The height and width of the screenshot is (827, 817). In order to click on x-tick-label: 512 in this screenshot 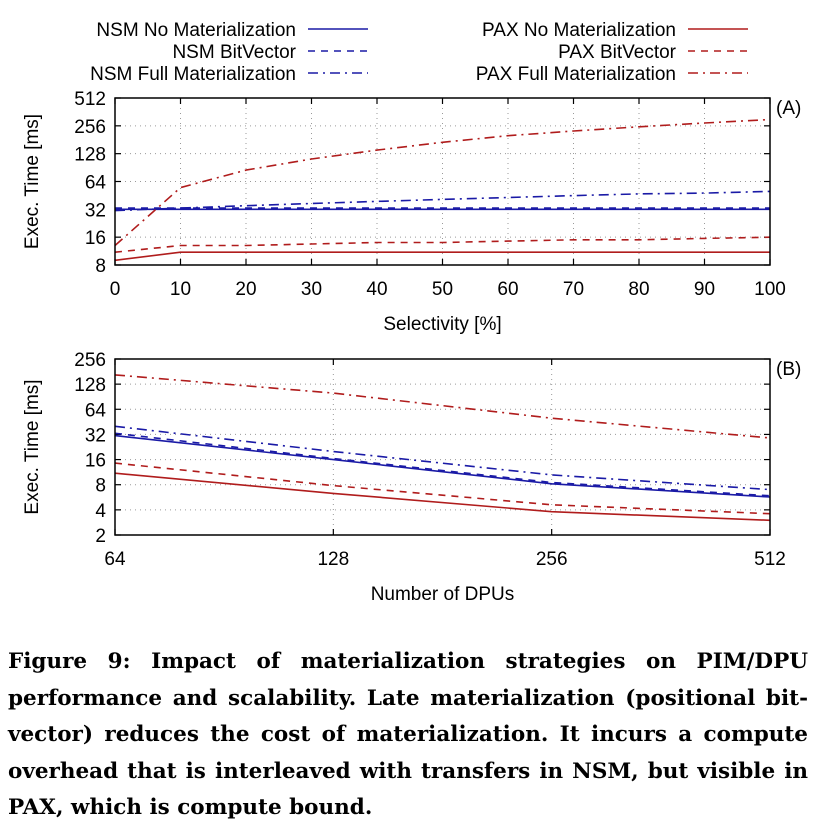, I will do `click(770, 559)`.